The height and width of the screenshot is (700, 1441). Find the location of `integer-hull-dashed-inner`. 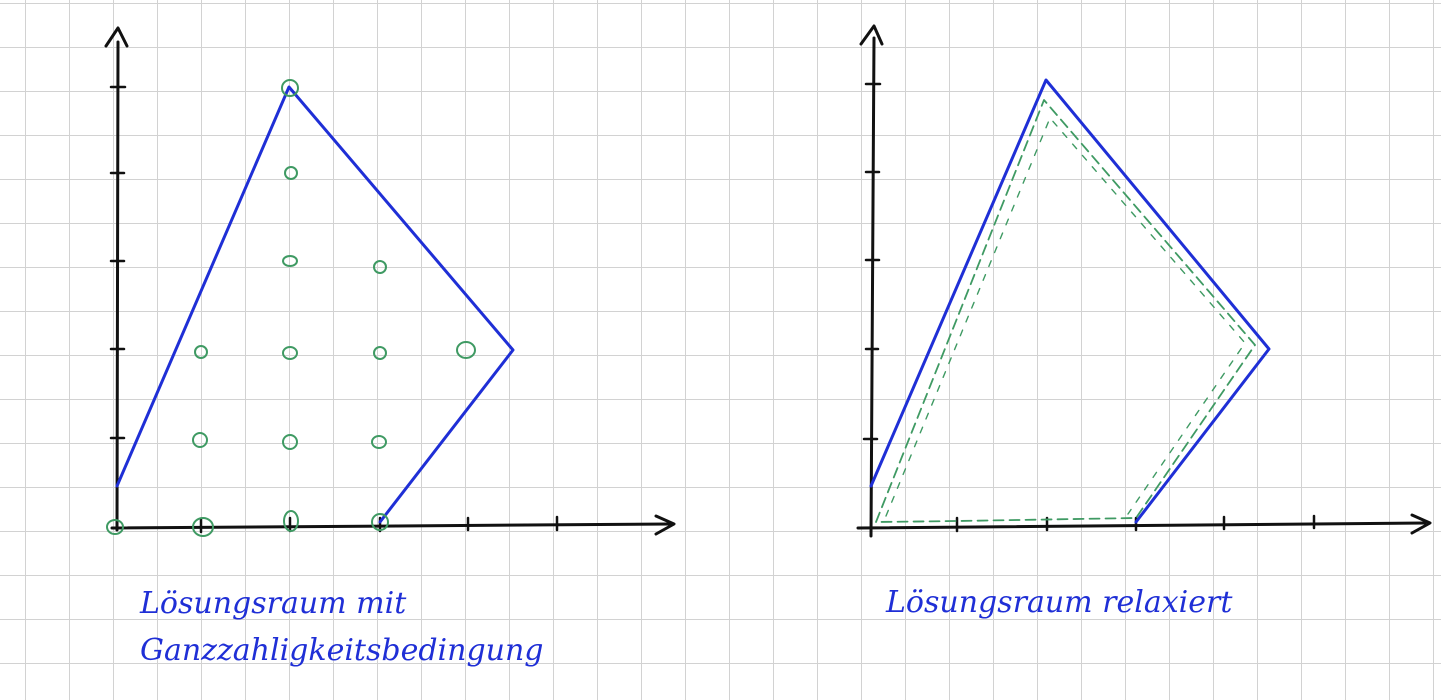

integer-hull-dashed-inner is located at coordinates (1065, 317).